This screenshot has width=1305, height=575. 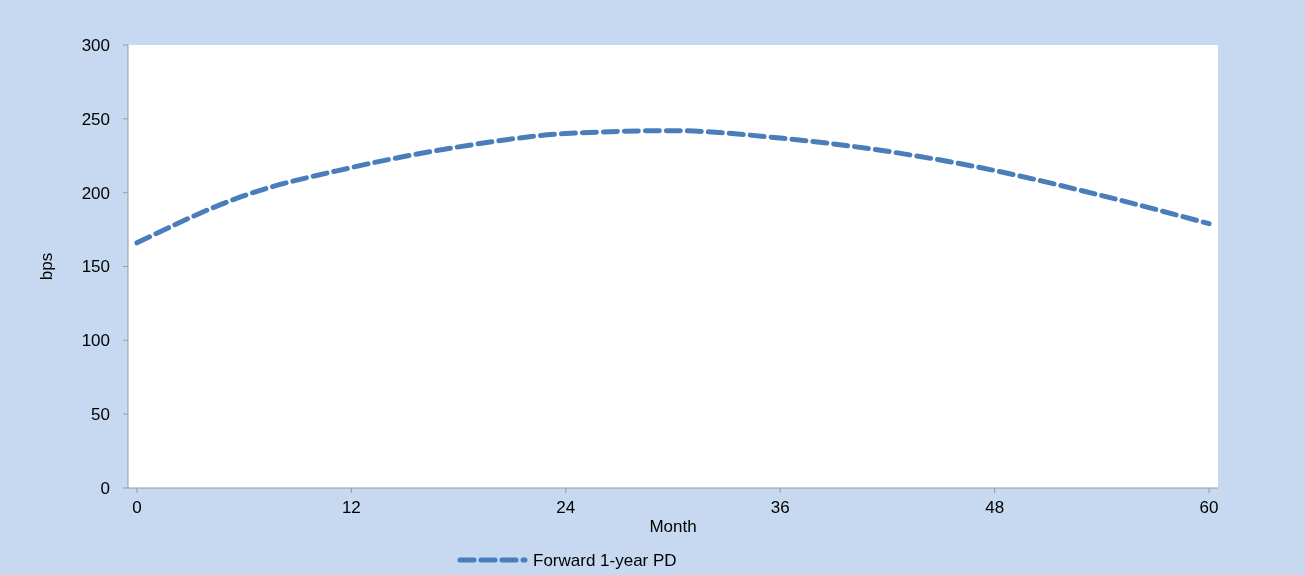 I want to click on y-tick-label: 200, so click(x=95, y=193).